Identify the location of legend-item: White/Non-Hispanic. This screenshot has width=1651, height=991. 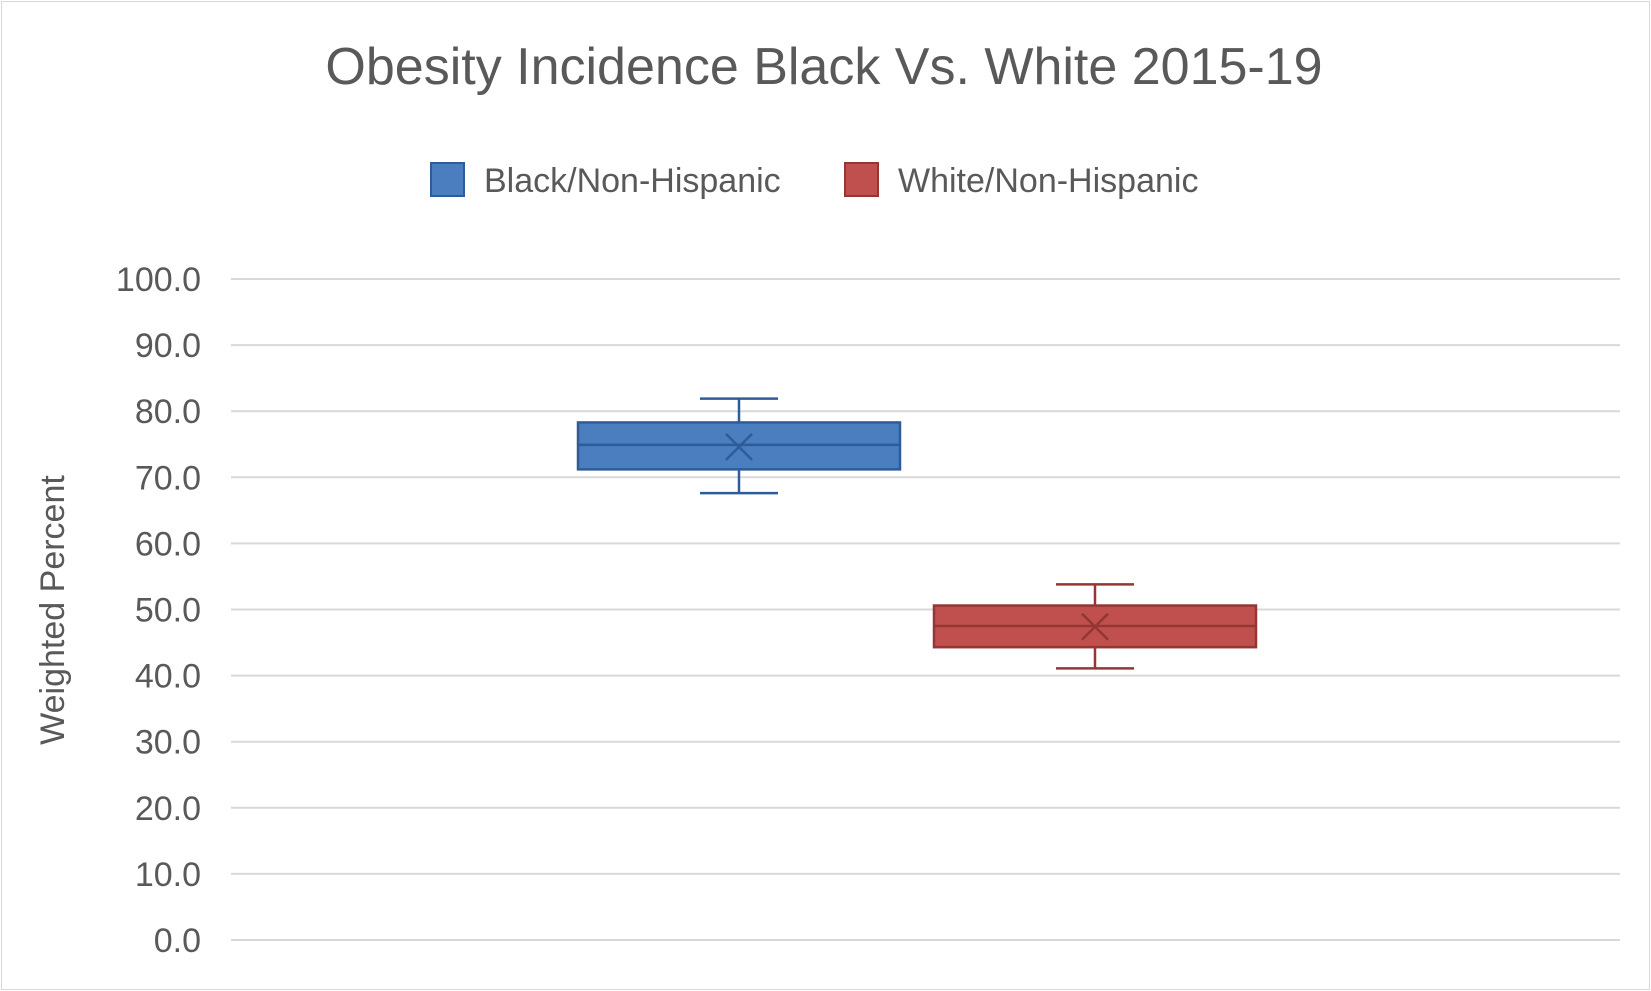
(1021, 181).